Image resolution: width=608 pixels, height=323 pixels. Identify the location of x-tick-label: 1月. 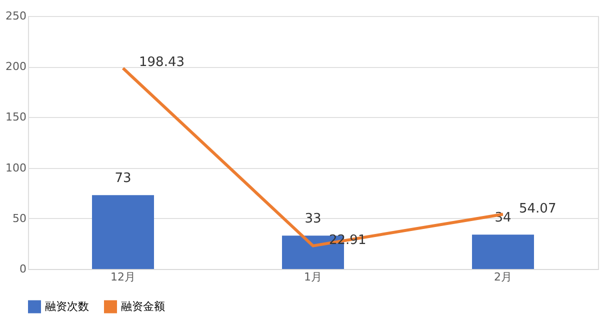
(313, 277).